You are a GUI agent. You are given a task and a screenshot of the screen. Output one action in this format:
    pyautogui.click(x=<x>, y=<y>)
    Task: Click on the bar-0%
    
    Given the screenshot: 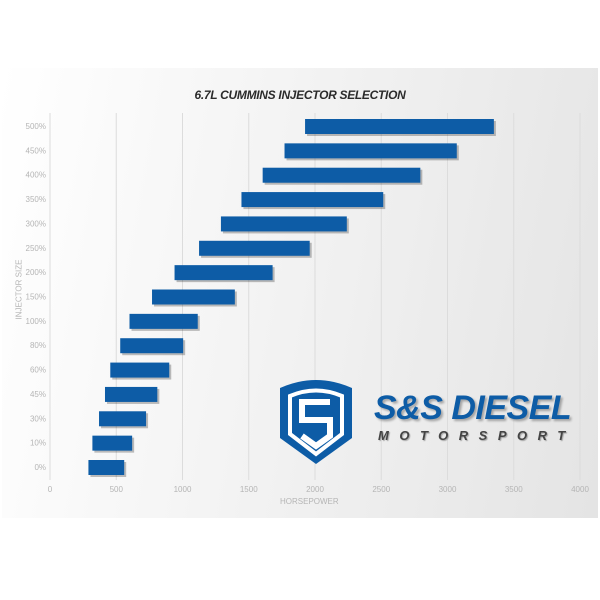 What is the action you would take?
    pyautogui.click(x=106, y=467)
    